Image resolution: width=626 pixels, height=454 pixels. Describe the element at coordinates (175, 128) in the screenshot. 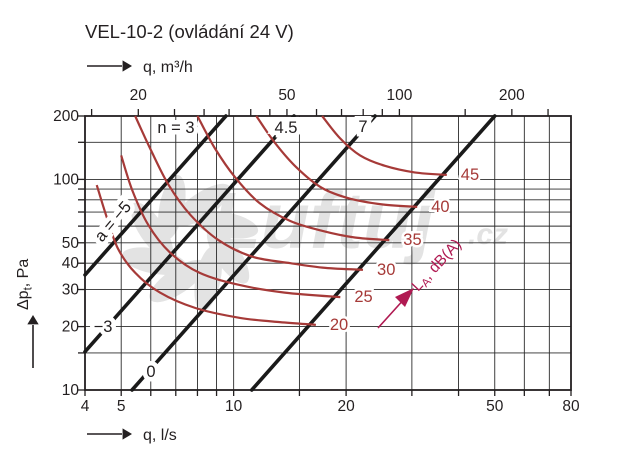

I see `fan-line-label-n3: n = 3` at that location.